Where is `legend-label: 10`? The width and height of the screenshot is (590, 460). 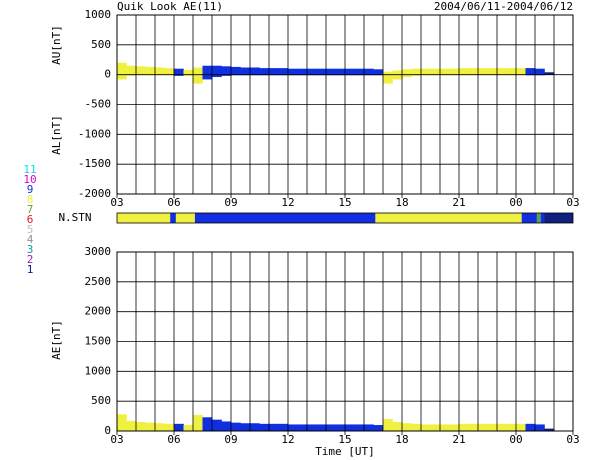 legend-label: 10 is located at coordinates (29, 179).